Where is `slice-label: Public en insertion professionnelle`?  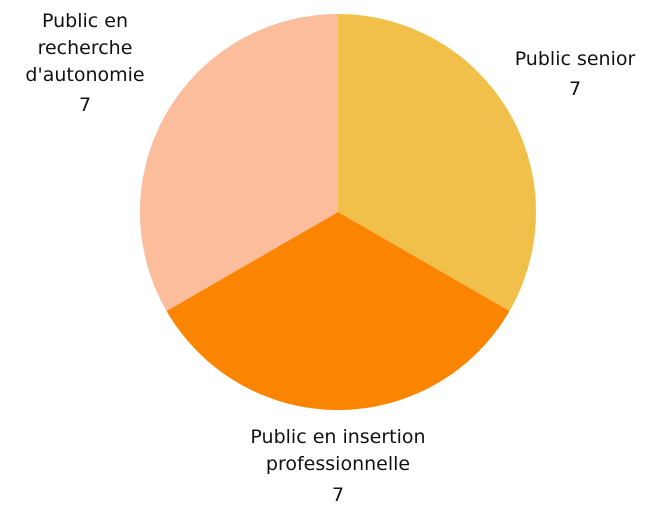
slice-label: Public en insertion professionnelle is located at coordinates (338, 450).